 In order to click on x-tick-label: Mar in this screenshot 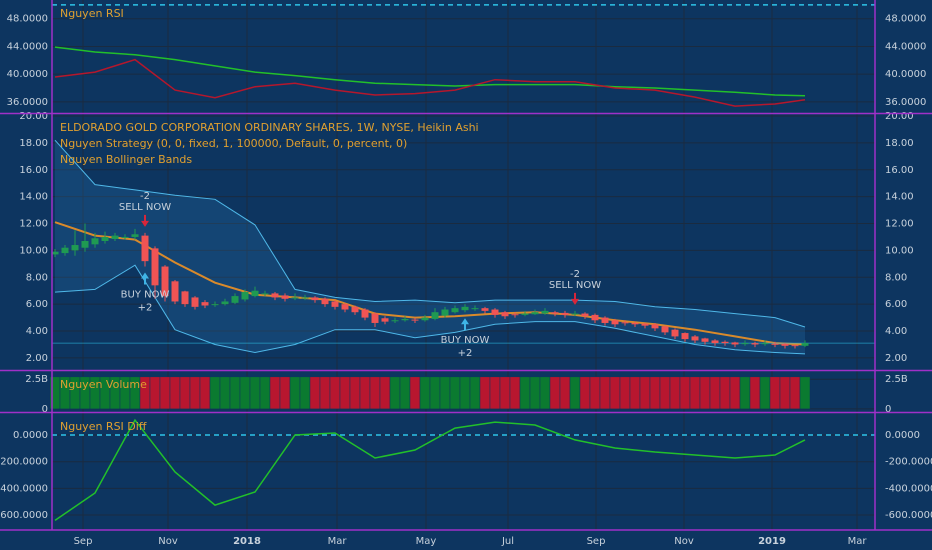, I will do `click(338, 541)`.